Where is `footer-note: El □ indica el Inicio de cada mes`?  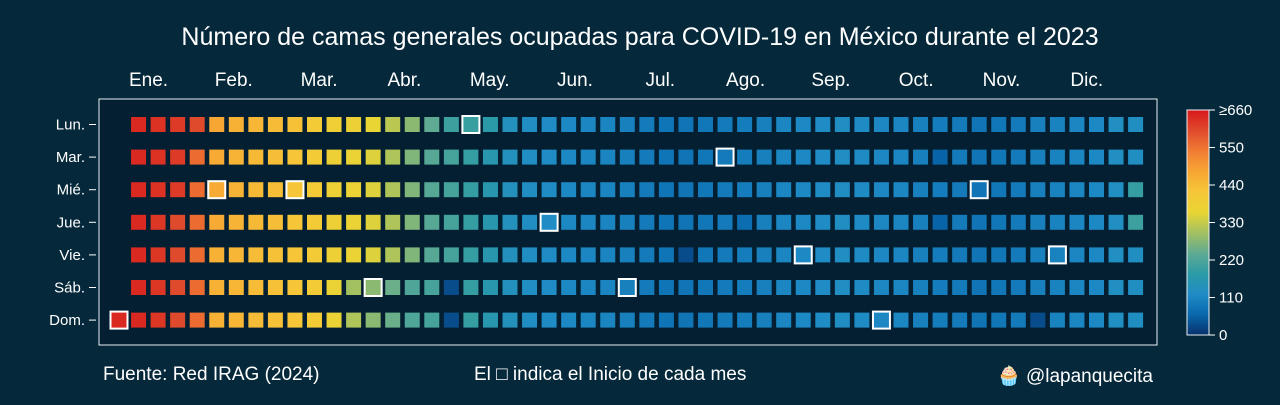 footer-note: El □ indica el Inicio de cada mes is located at coordinates (610, 374).